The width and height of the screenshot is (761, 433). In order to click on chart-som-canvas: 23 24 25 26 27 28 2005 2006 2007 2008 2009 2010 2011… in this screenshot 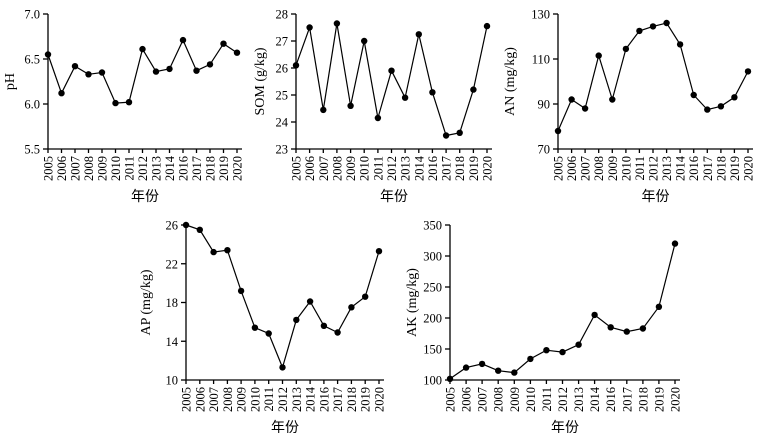, I will do `click(374, 107)`.